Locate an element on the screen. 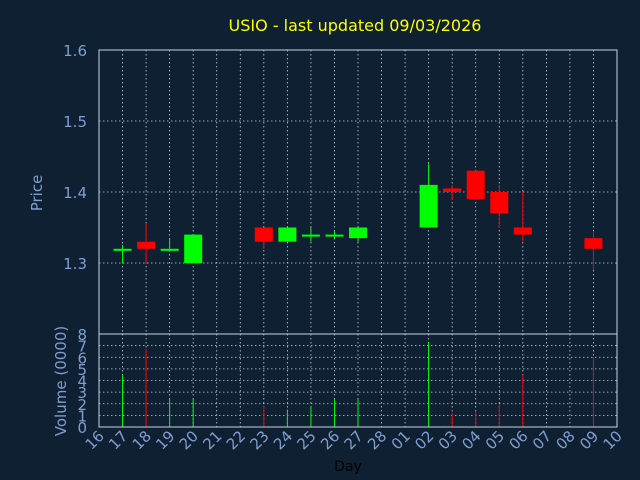  price-tick-label: 1.3 is located at coordinates (75, 264).